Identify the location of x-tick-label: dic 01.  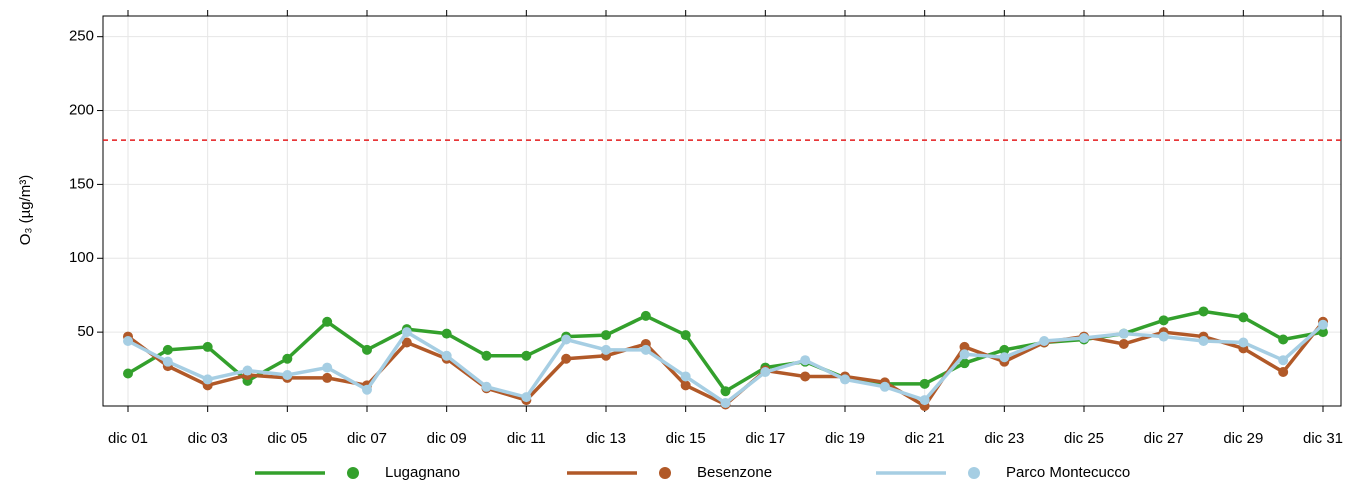
(128, 438).